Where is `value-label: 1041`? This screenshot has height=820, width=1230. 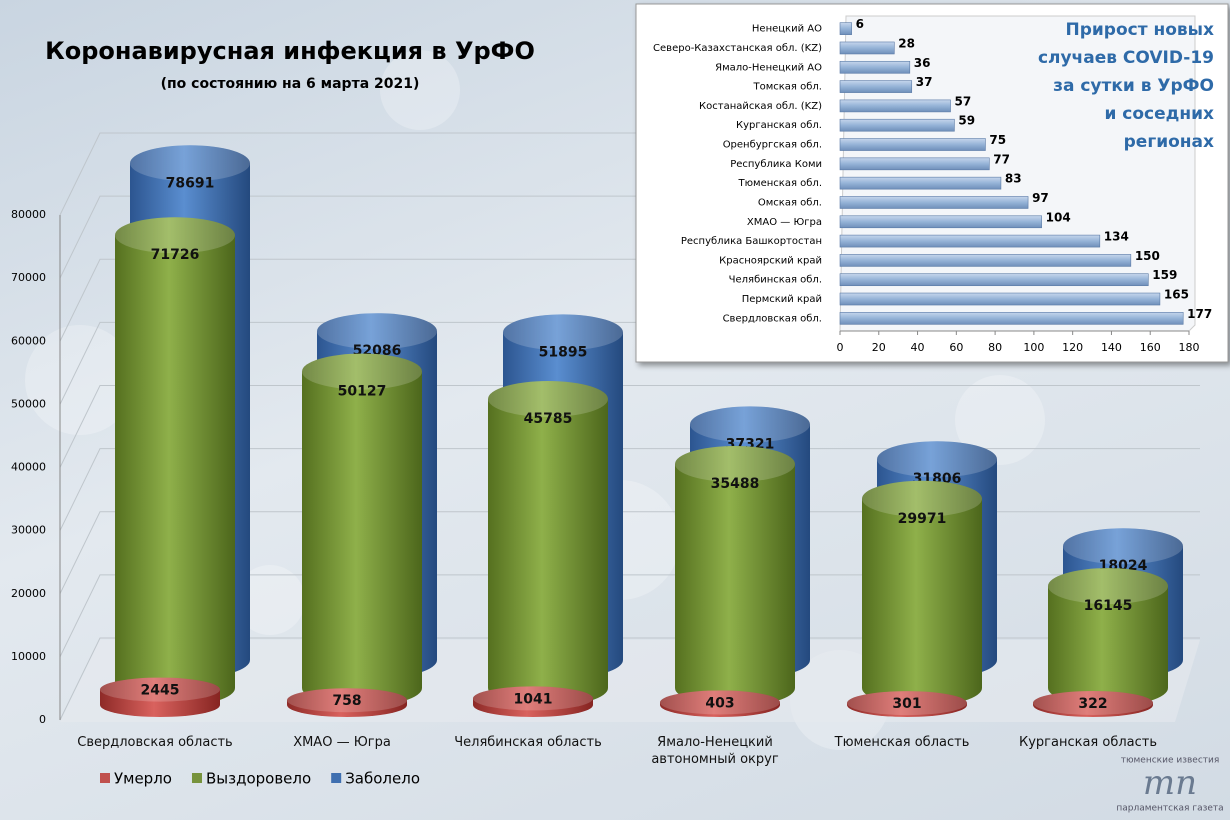 value-label: 1041 is located at coordinates (533, 699).